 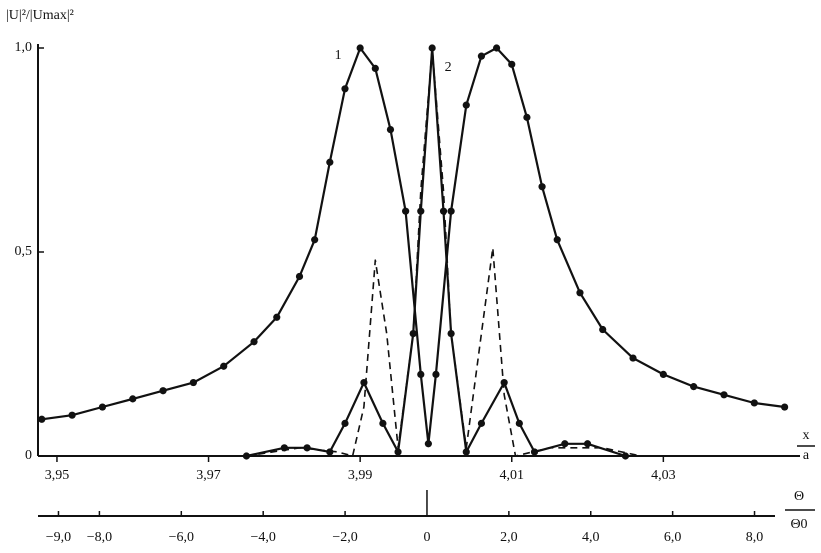 What do you see at coordinates (512, 475) in the screenshot?
I see `x-tick-label: 4,01` at bounding box center [512, 475].